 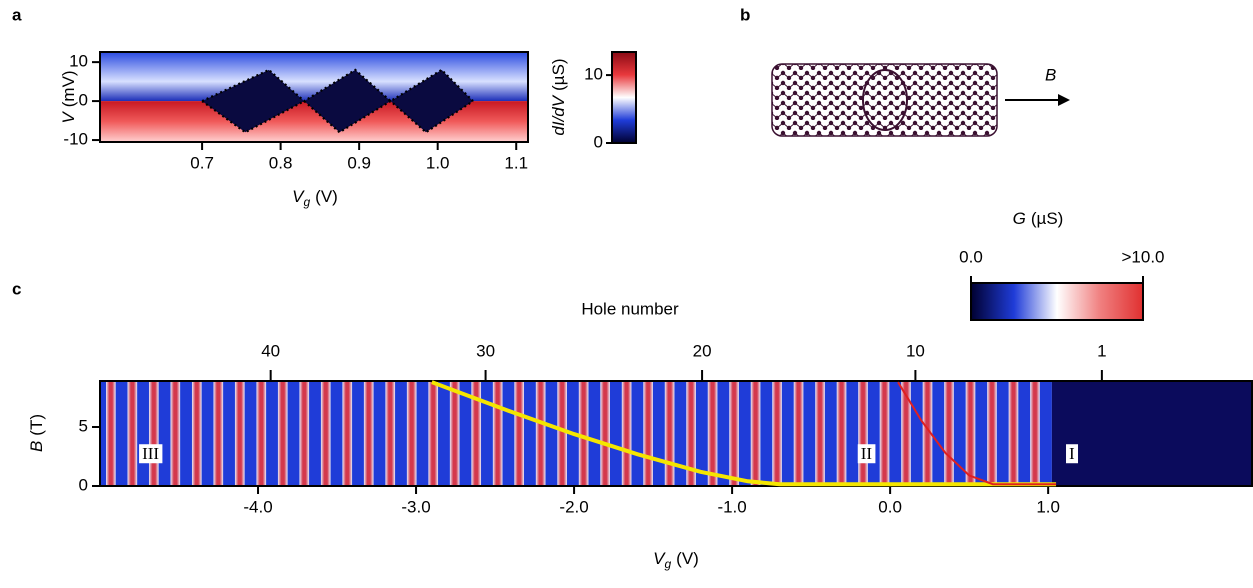 What do you see at coordinates (702, 350) in the screenshot?
I see `top-tick-label: 20` at bounding box center [702, 350].